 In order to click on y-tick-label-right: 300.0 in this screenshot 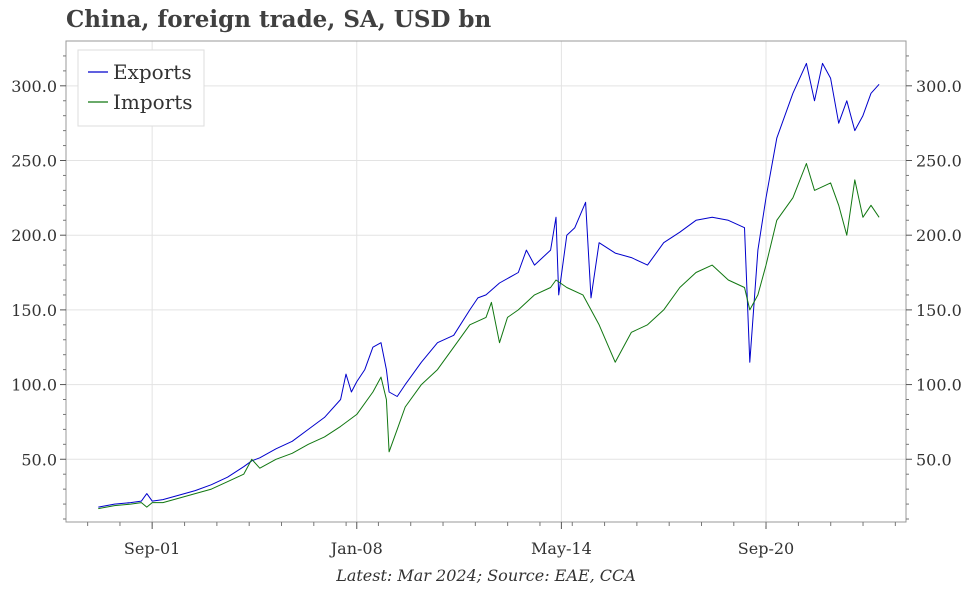, I will do `click(939, 86)`.